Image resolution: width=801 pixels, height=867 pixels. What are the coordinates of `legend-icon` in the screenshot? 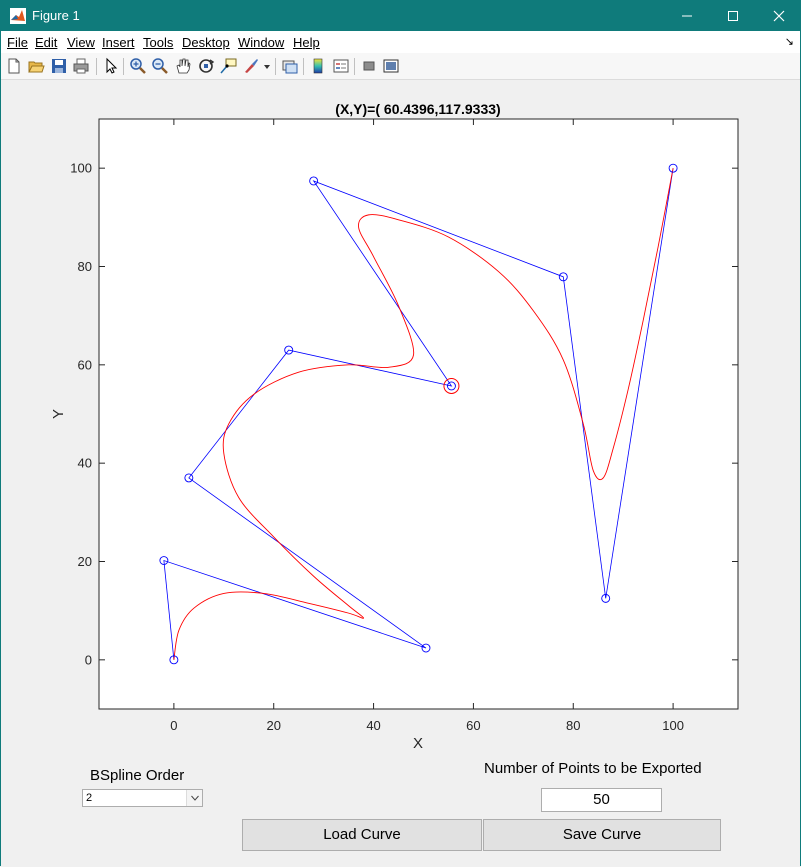 It's located at (341, 66).